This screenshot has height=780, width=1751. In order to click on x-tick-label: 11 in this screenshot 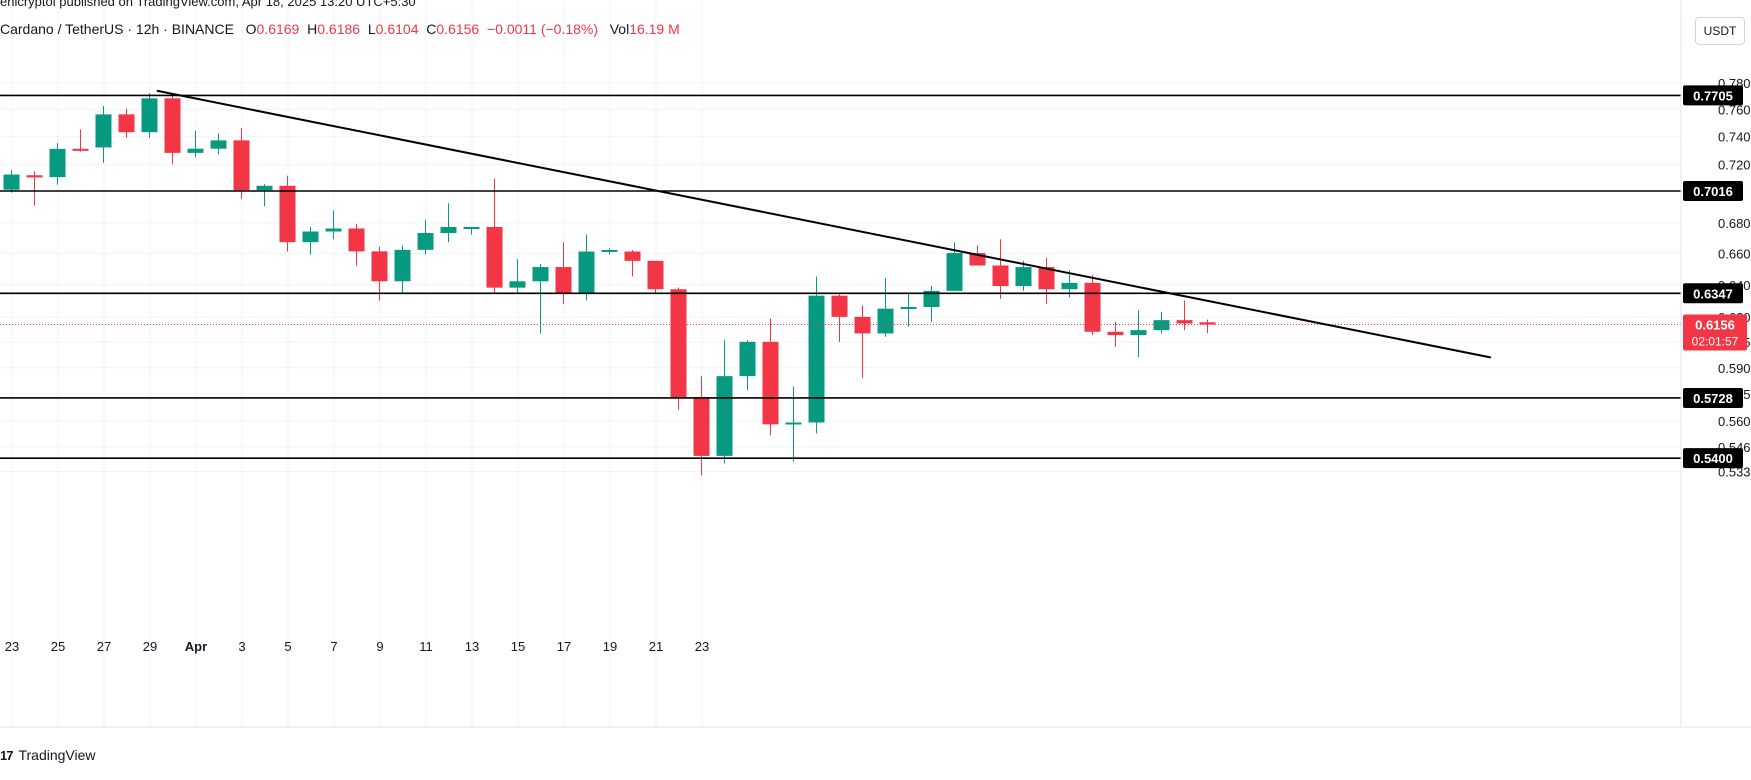, I will do `click(426, 646)`.